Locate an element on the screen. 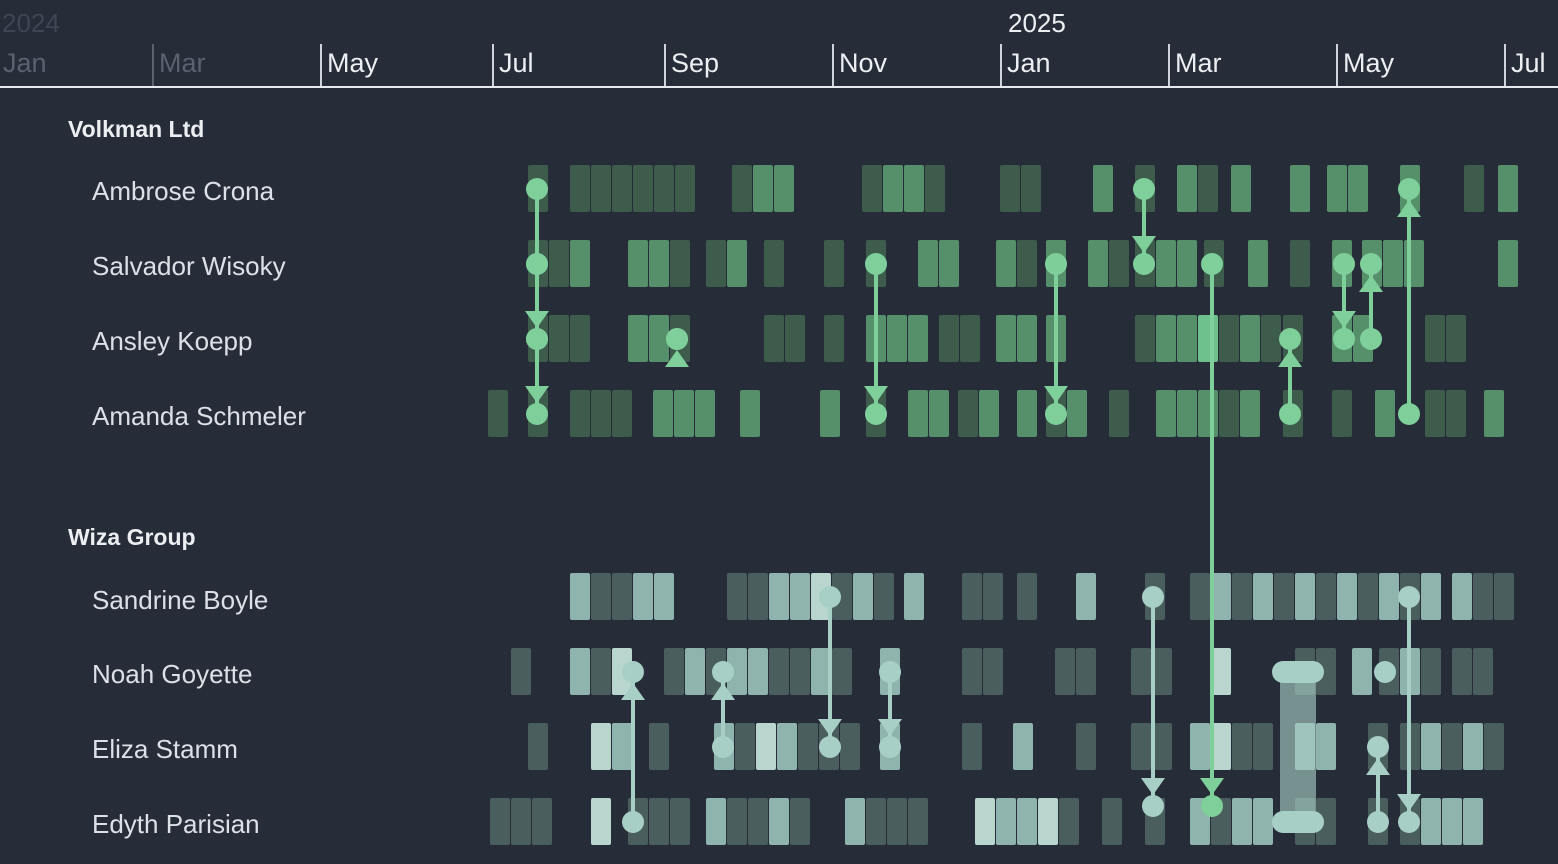 The width and height of the screenshot is (1558, 864). month-tick: Mar is located at coordinates (1195, 65).